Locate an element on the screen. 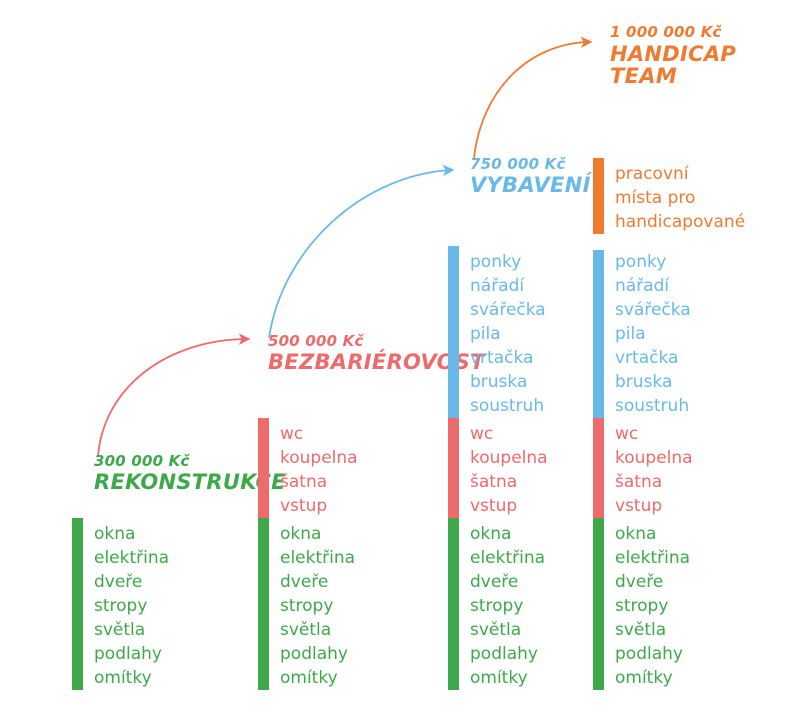  column-heading-rekonstrukce: 300 000 Kč REKONSTRUKCE is located at coordinates (219, 473).